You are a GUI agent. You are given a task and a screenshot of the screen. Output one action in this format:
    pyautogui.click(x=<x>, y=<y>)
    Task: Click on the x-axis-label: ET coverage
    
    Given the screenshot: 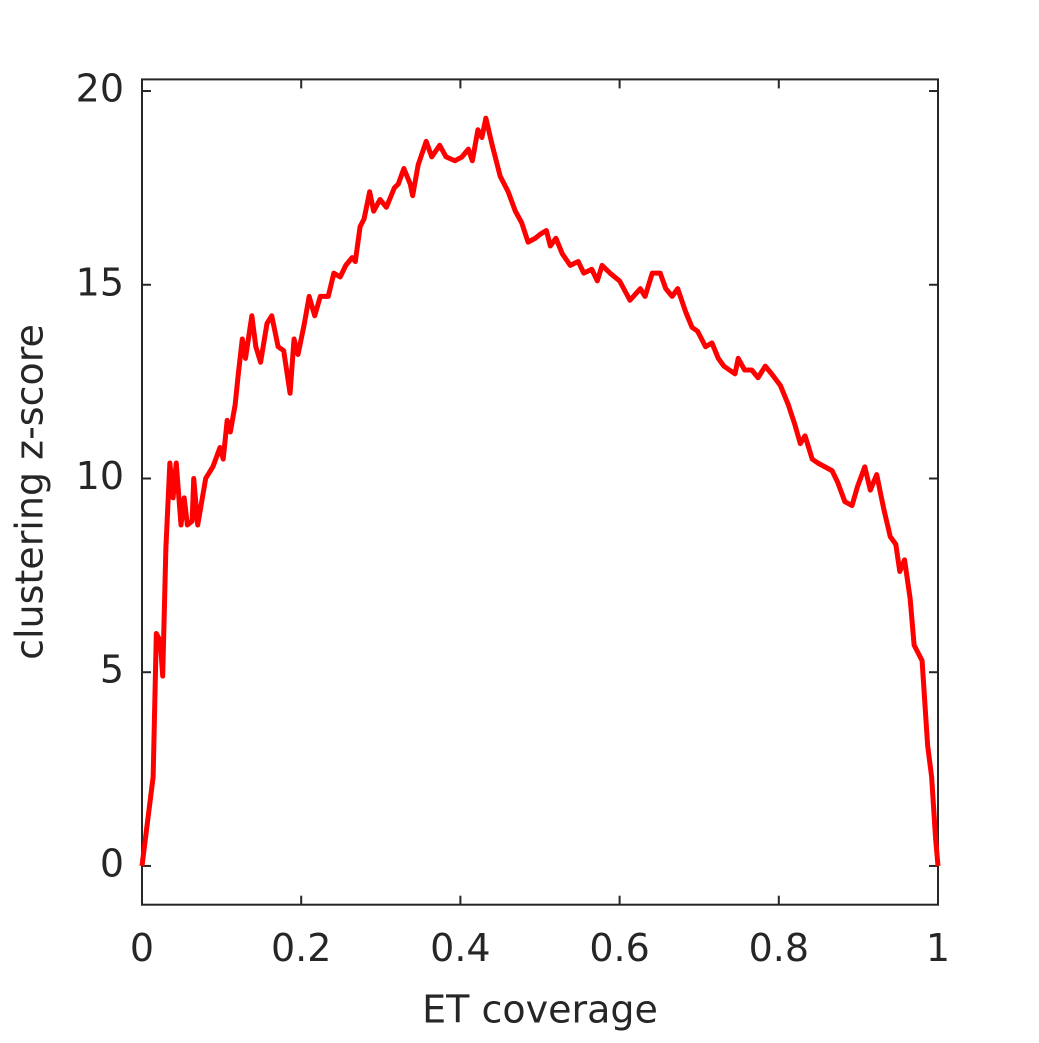 What is the action you would take?
    pyautogui.click(x=540, y=1010)
    